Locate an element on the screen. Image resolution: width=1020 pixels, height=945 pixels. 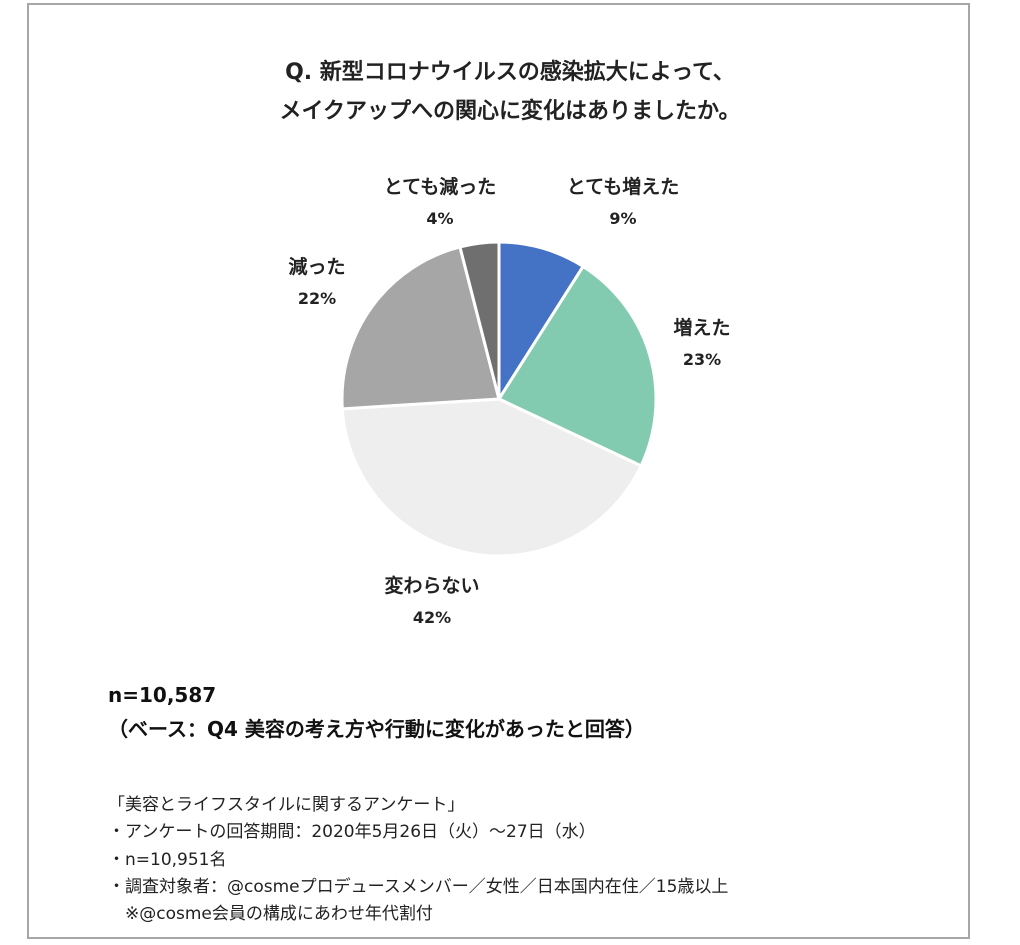
sample-base: （ベース：Q4 美容の考え方や行動に変化があったと回答） is located at coordinates (376, 729).